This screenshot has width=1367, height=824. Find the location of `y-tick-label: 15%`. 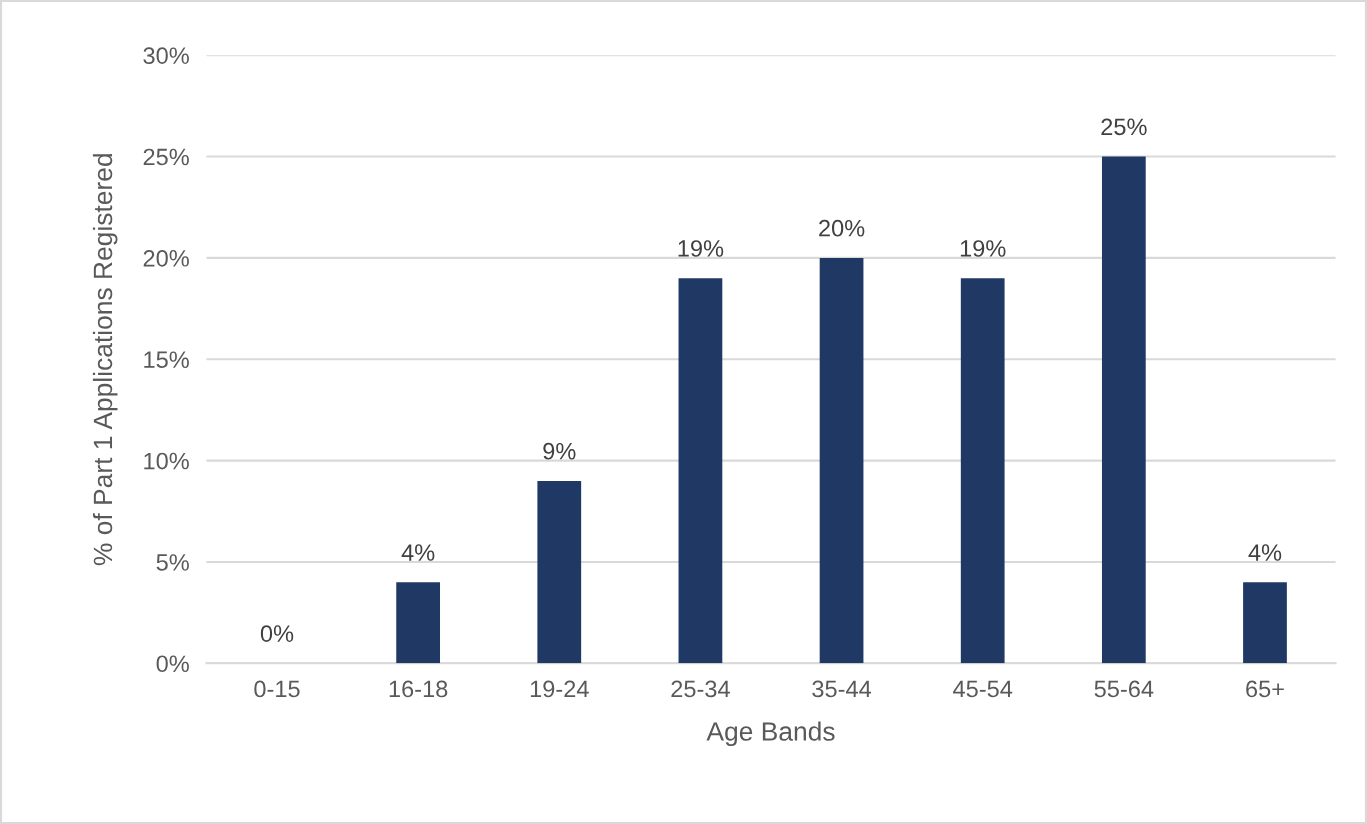

y-tick-label: 15% is located at coordinates (166, 360).